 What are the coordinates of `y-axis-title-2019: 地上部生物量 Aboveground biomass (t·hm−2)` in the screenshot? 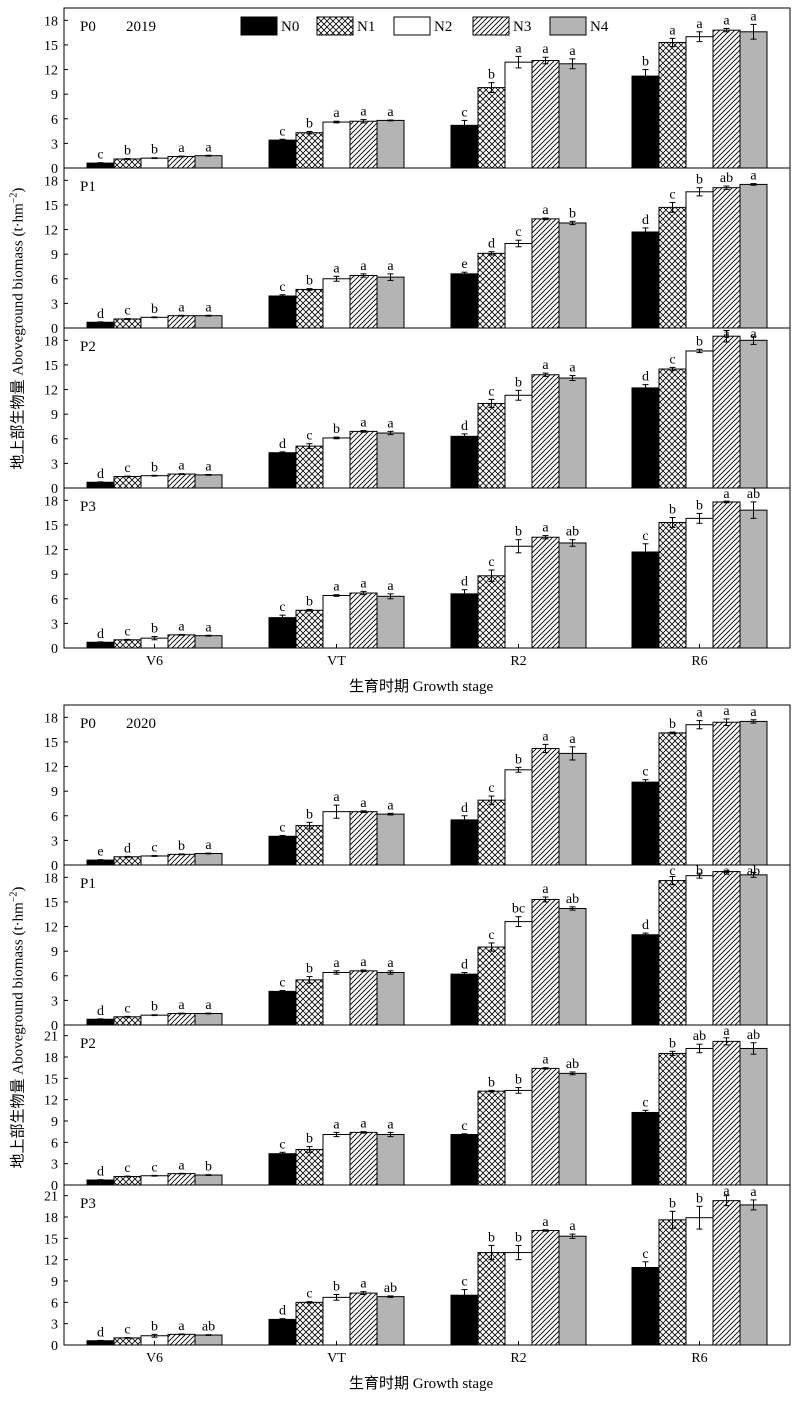 It's located at (17, 329).